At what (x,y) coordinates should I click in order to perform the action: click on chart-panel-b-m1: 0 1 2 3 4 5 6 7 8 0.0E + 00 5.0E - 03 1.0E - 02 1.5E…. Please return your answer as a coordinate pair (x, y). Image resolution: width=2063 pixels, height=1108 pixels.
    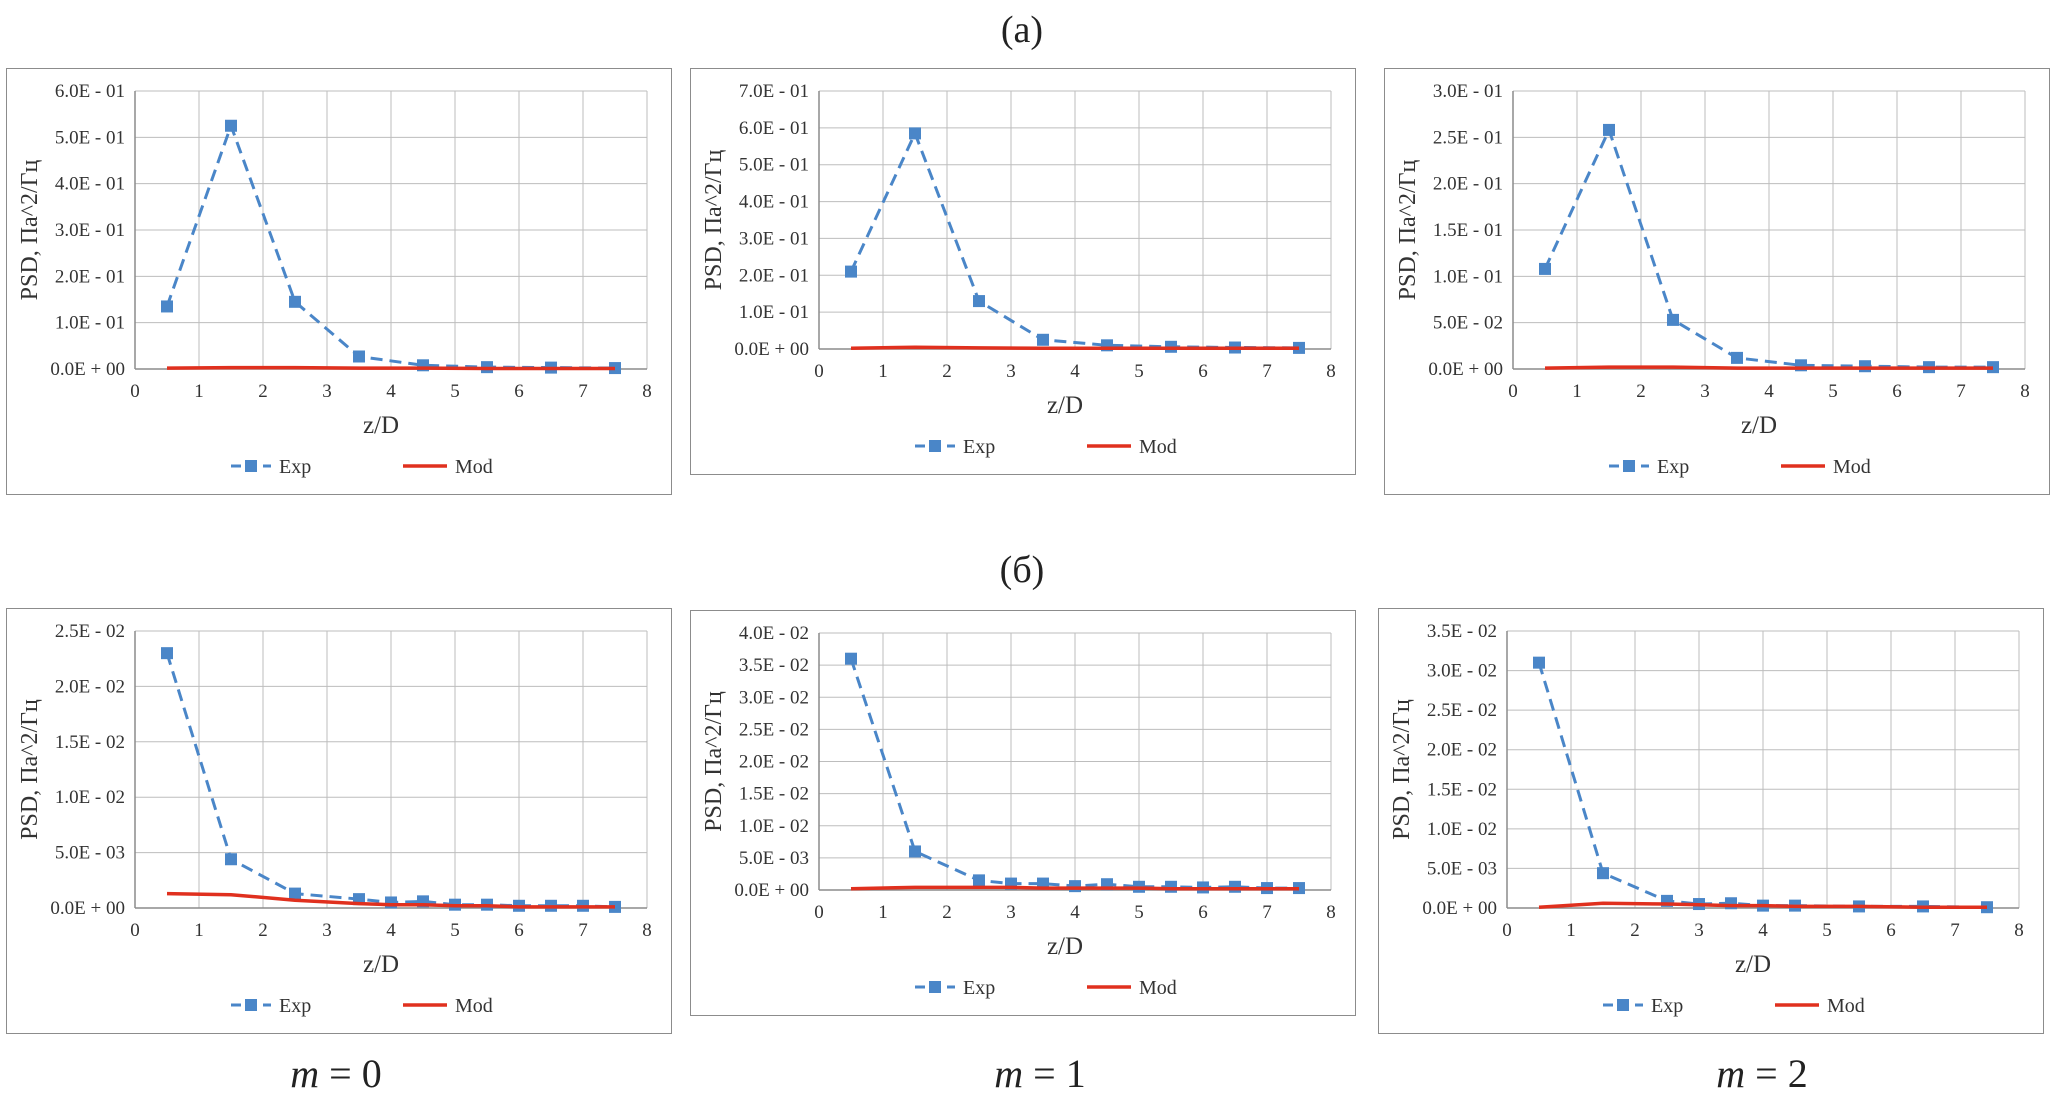
    Looking at the image, I should click on (1023, 813).